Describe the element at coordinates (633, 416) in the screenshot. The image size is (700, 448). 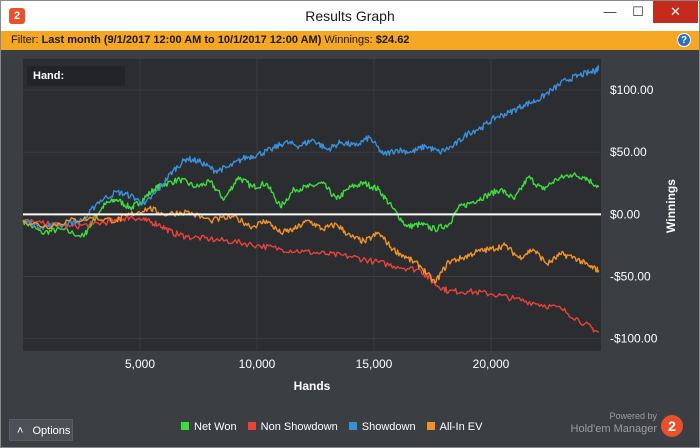
I see `powered-by-text: Powered by` at that location.